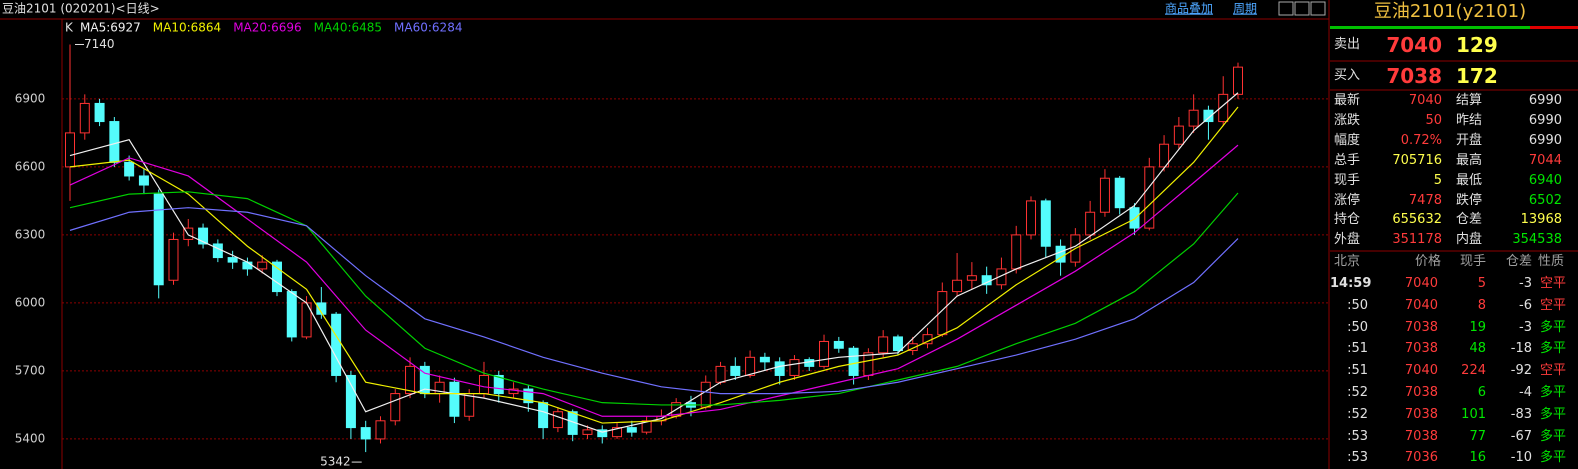 This screenshot has width=1578, height=469. Describe the element at coordinates (1414, 45) in the screenshot. I see `ask-price: 7040` at that location.